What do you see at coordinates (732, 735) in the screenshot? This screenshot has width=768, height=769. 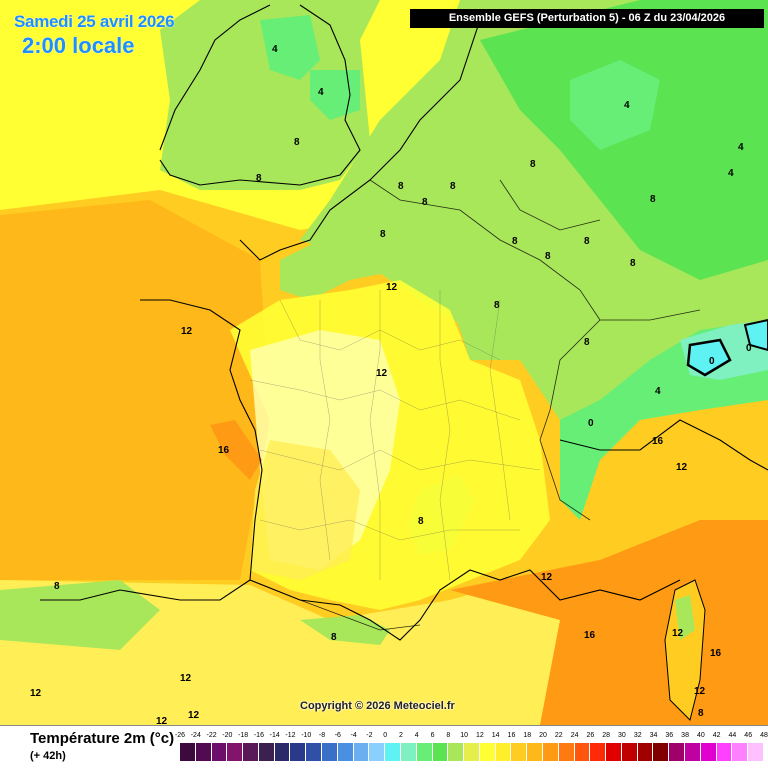 I see `legend-tick: 44` at bounding box center [732, 735].